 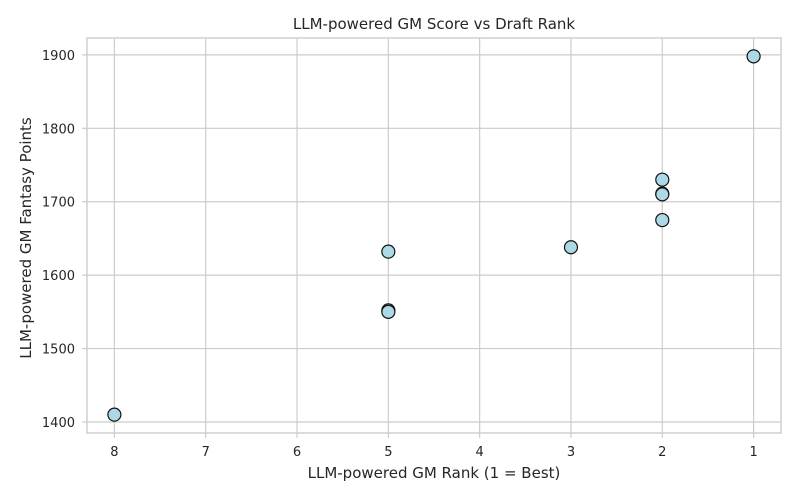 I want to click on x-tick-label: 4, so click(x=480, y=452).